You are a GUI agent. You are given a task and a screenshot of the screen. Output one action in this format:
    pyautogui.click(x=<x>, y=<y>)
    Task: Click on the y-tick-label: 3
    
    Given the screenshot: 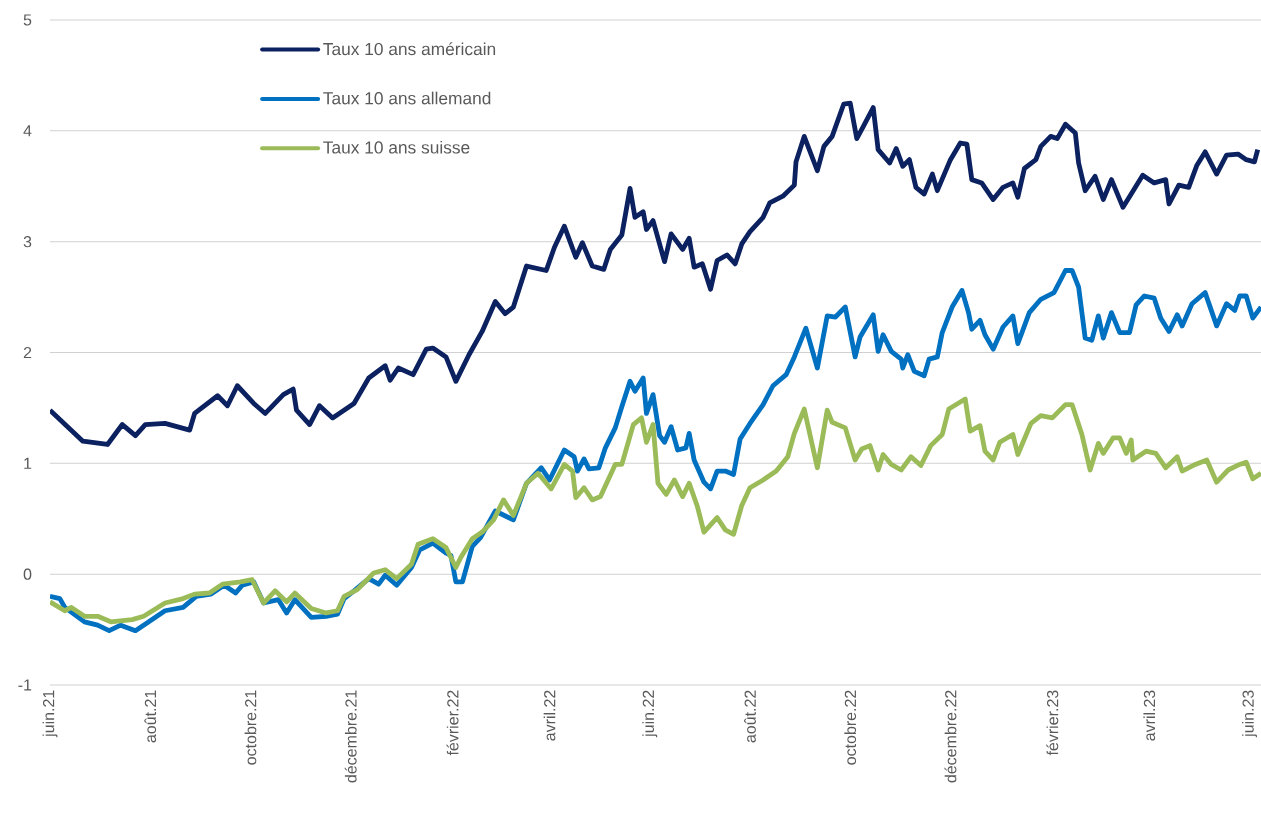 What is the action you would take?
    pyautogui.click(x=27, y=242)
    